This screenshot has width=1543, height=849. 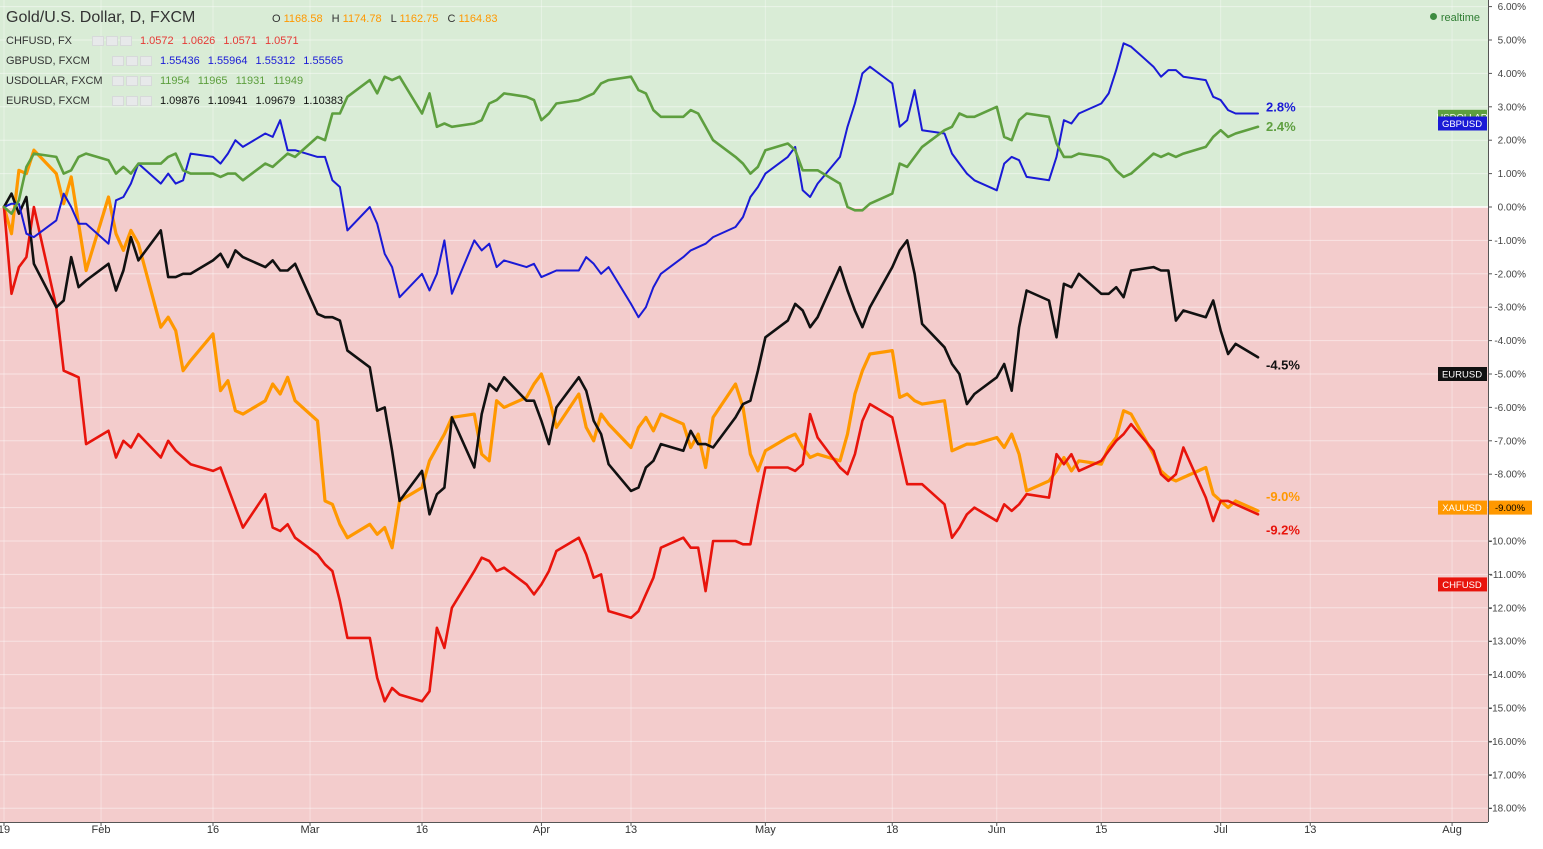 What do you see at coordinates (288, 81) in the screenshot?
I see `compare-value: 11949` at bounding box center [288, 81].